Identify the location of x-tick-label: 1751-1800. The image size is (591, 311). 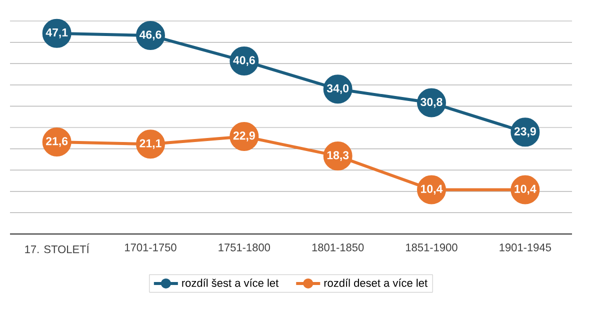
(244, 248).